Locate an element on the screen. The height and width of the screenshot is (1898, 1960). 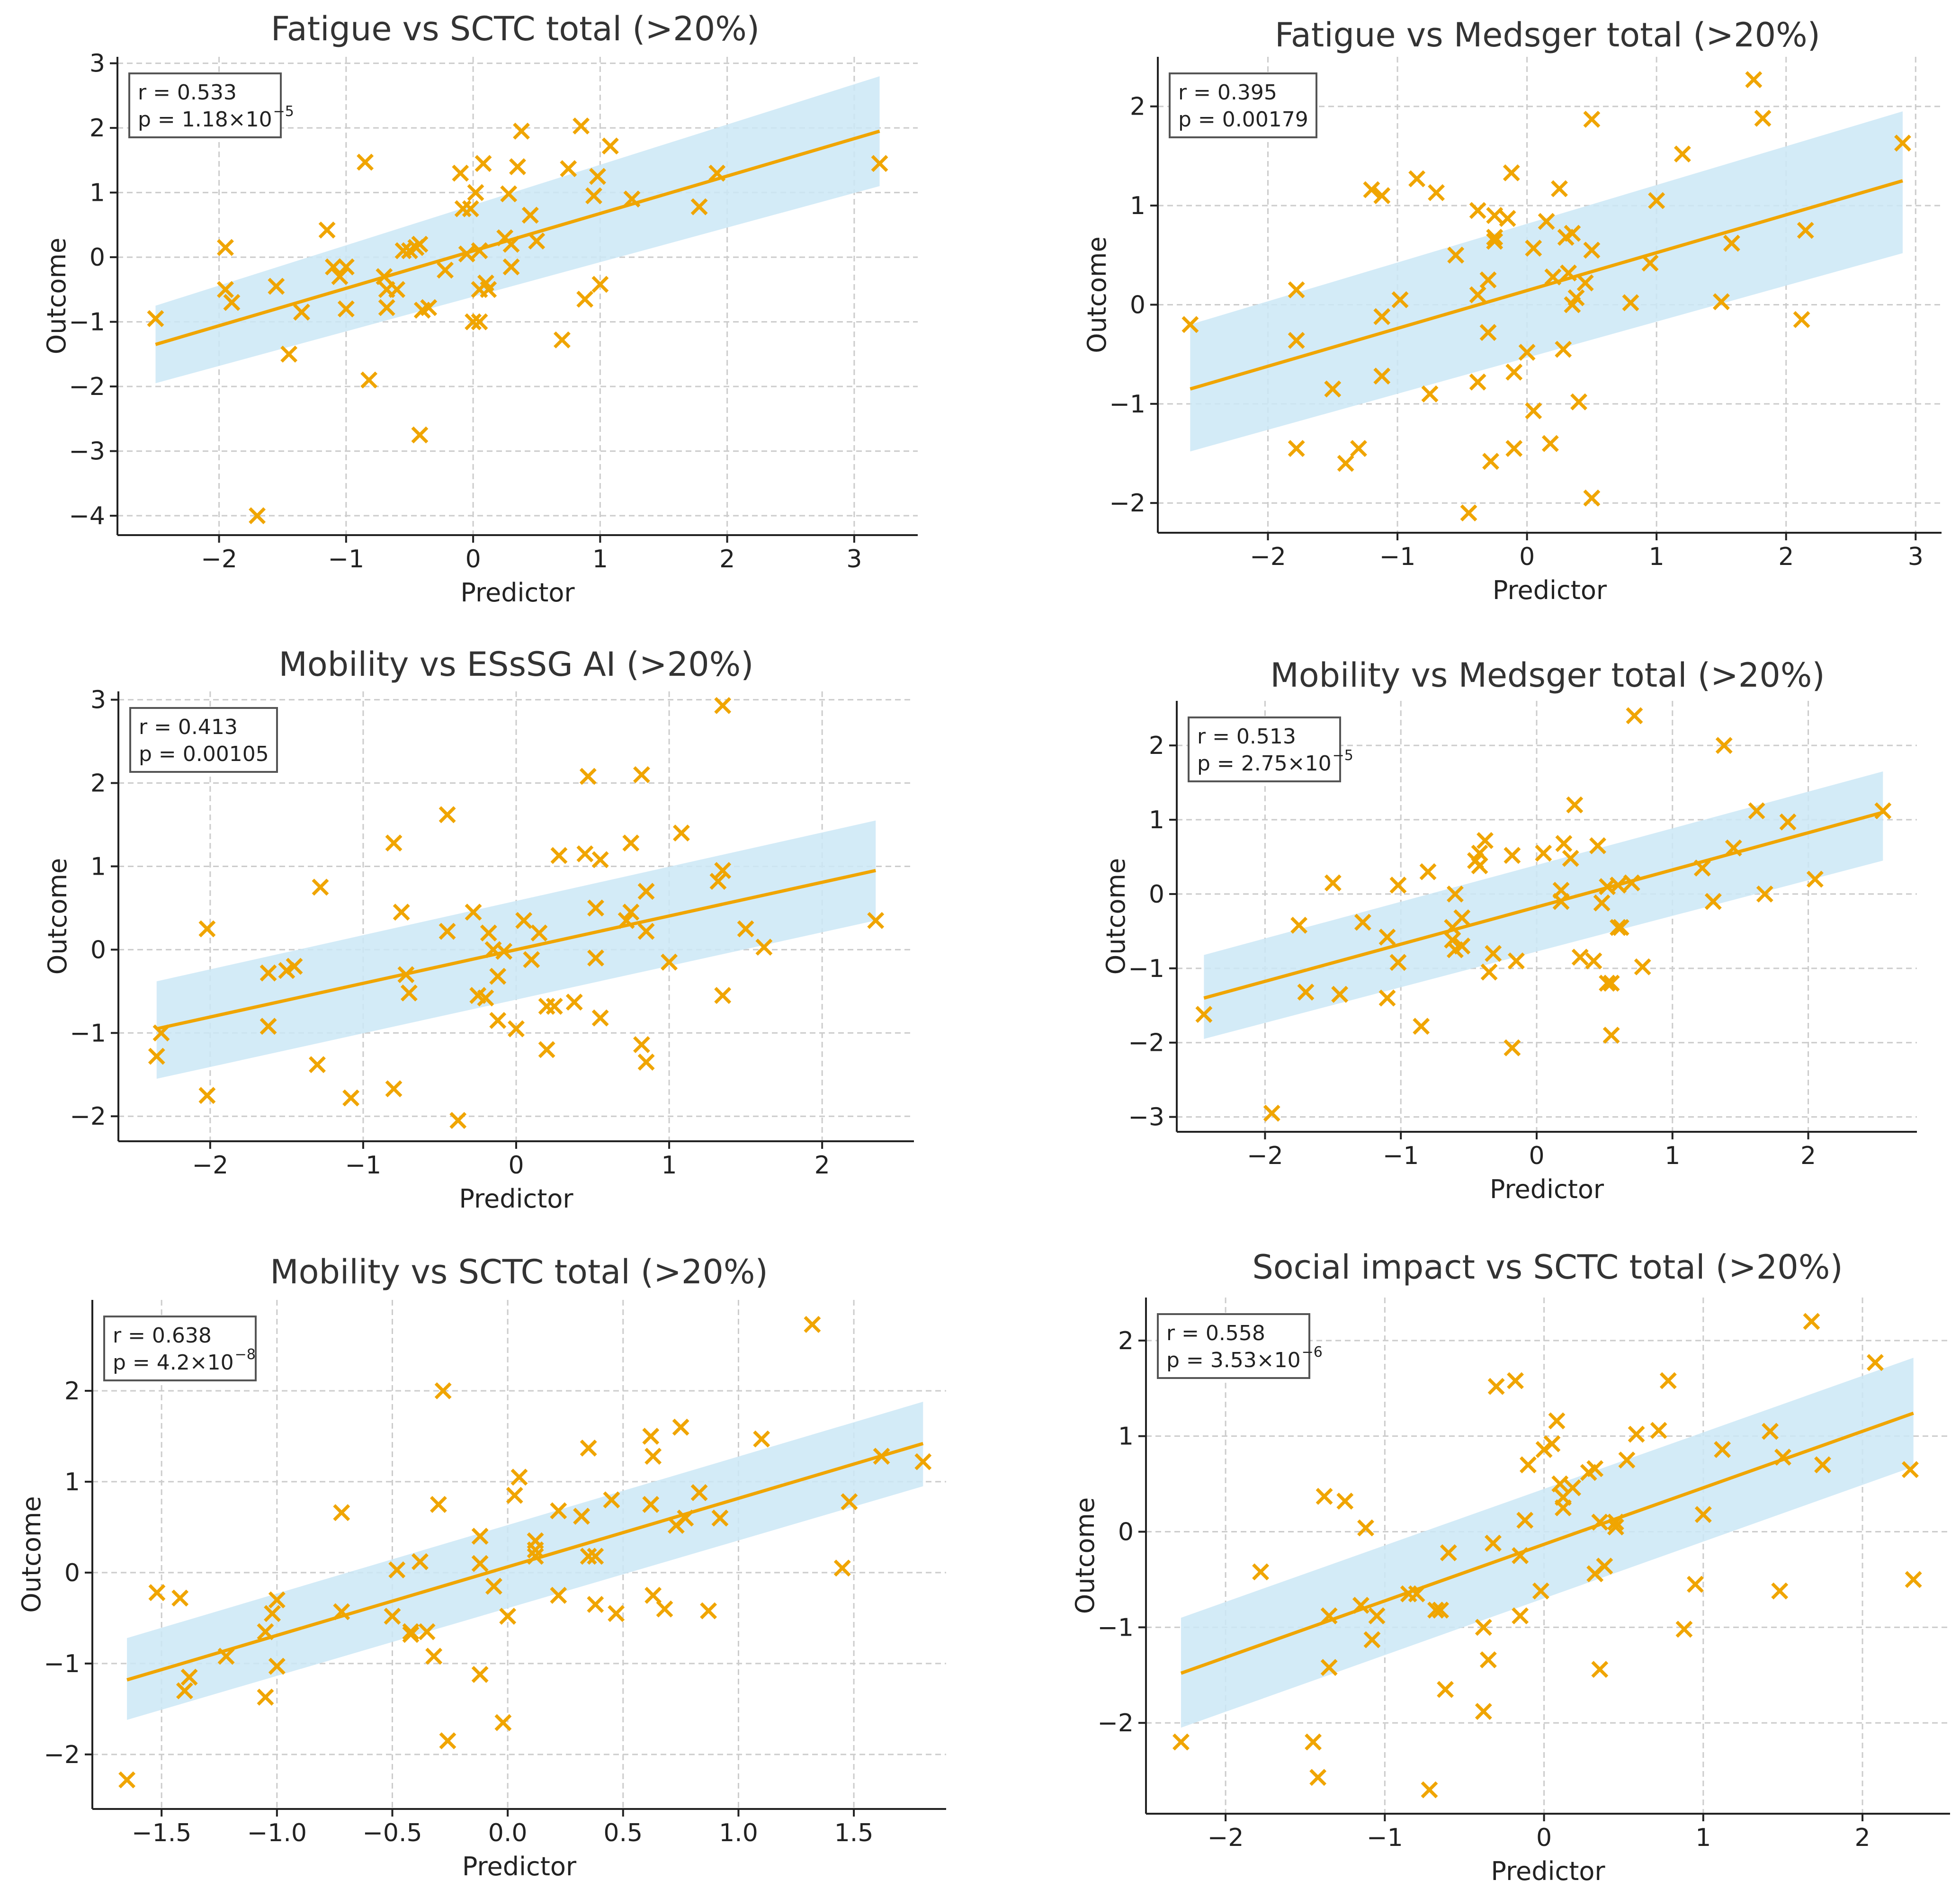
x-tick-label: 1 is located at coordinates (1672, 1156).